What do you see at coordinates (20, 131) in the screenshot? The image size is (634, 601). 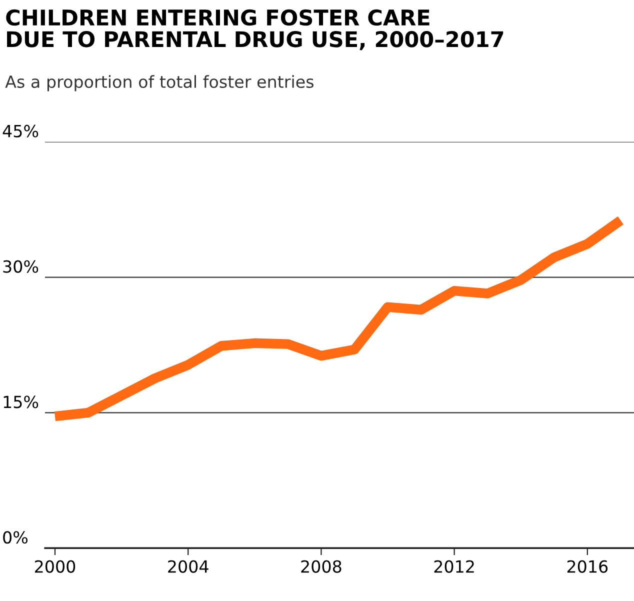 I see `y-tick-label: 45%` at bounding box center [20, 131].